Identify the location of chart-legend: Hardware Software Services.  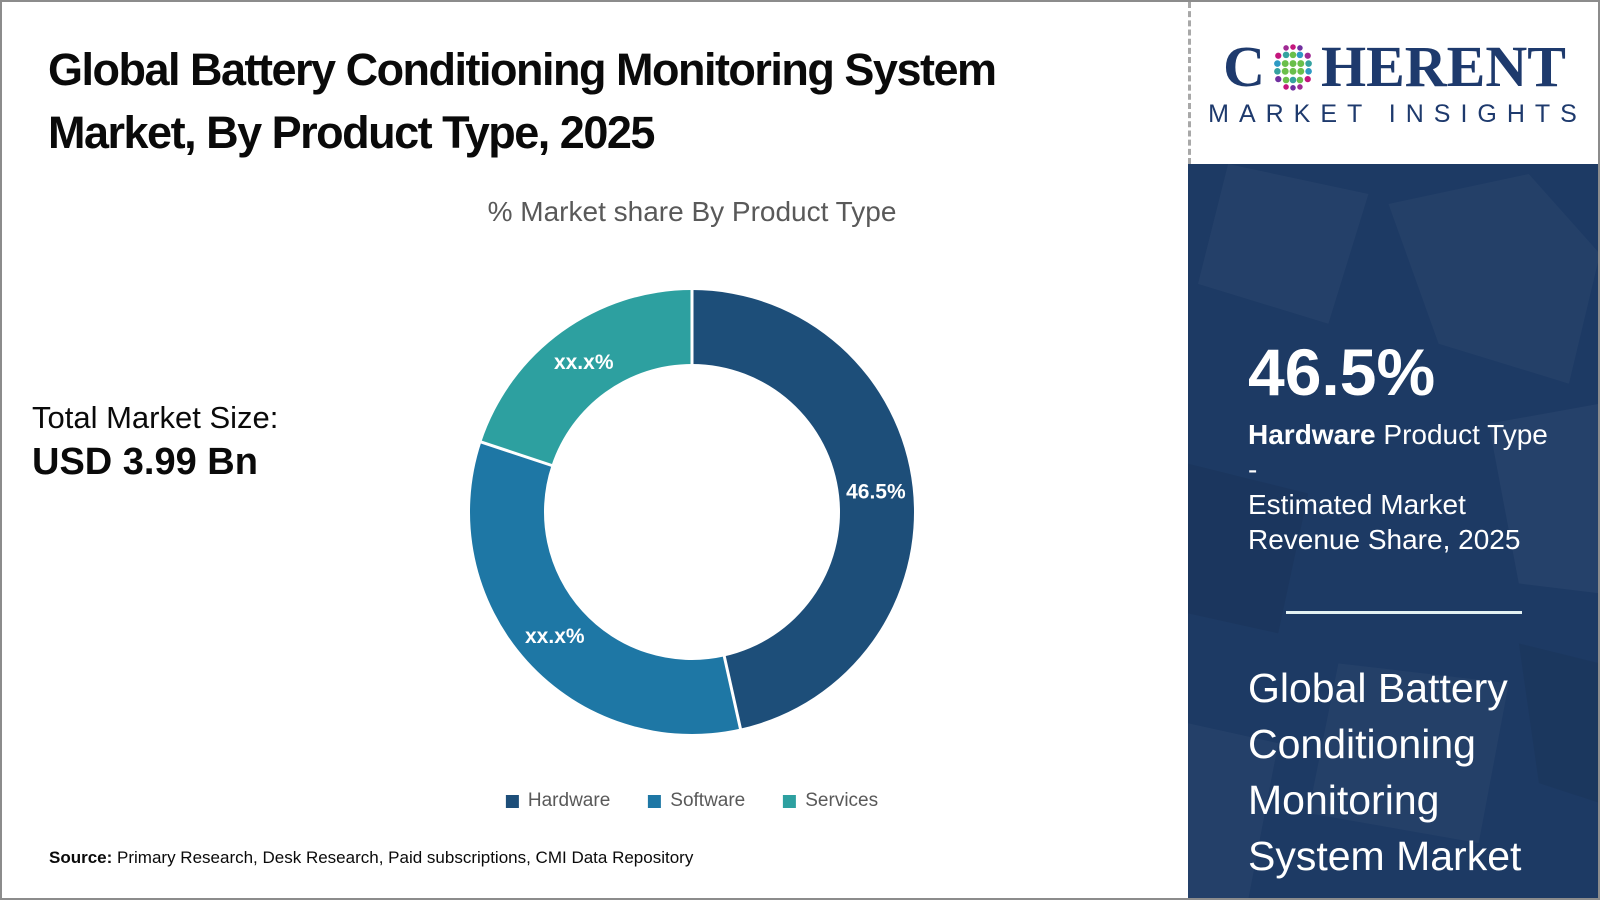
(691, 801).